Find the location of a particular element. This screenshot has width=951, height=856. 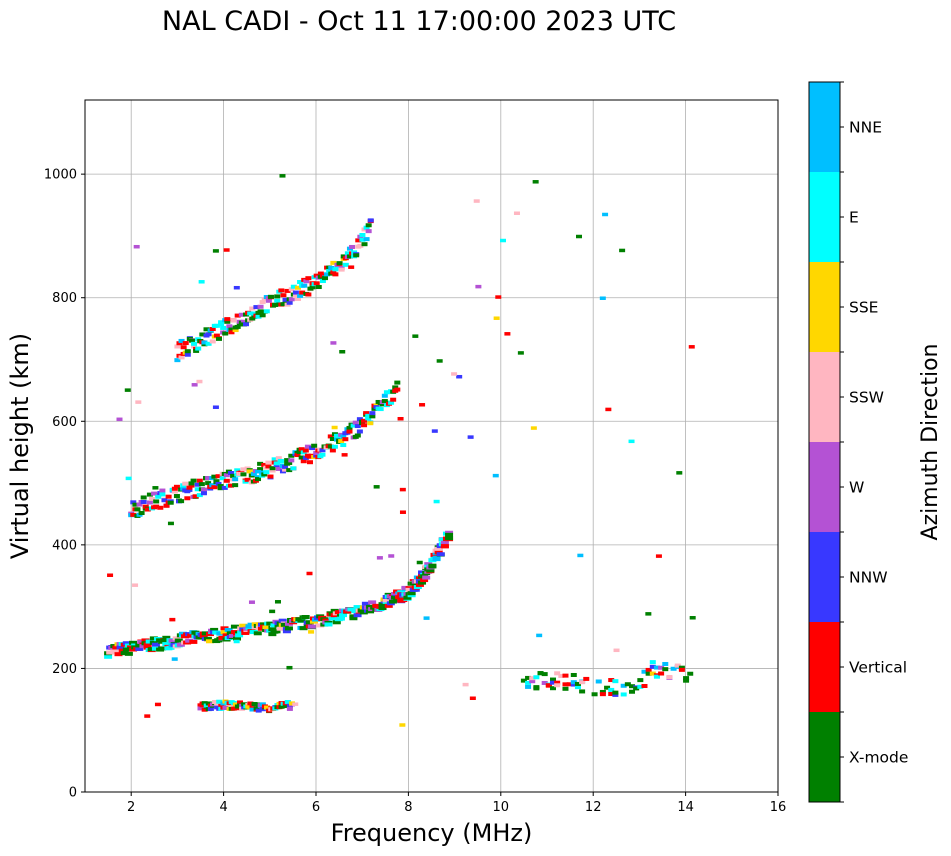

colorbar-swatch is located at coordinates (824, 127).